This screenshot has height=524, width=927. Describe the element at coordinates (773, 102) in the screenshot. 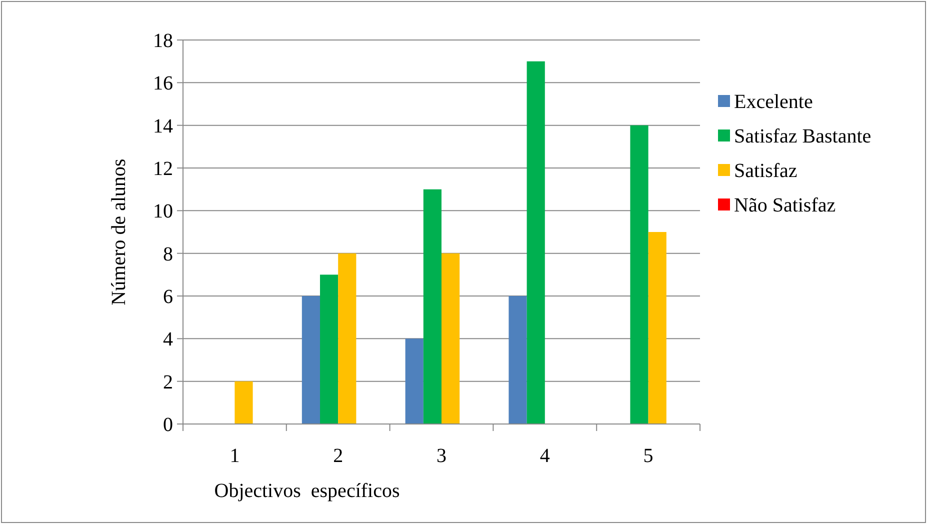

I see `legend-label: Excelente` at that location.